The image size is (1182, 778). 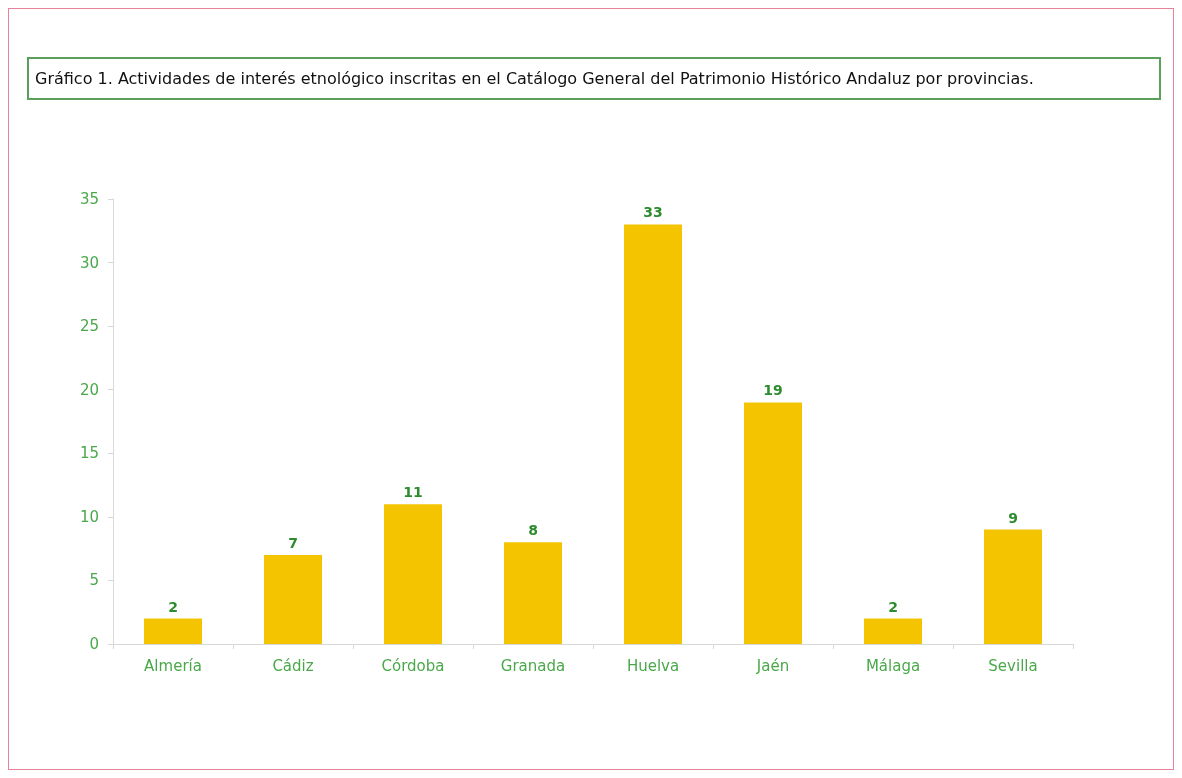 What do you see at coordinates (533, 665) in the screenshot?
I see `x-tick-label: Granada` at bounding box center [533, 665].